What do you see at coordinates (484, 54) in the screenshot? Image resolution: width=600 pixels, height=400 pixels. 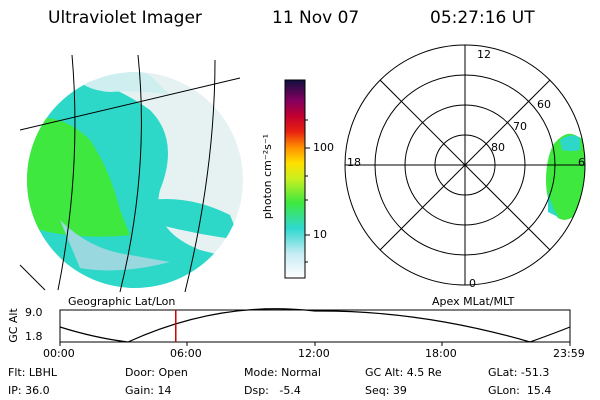 I see `mlt-12-label: 12` at bounding box center [484, 54].